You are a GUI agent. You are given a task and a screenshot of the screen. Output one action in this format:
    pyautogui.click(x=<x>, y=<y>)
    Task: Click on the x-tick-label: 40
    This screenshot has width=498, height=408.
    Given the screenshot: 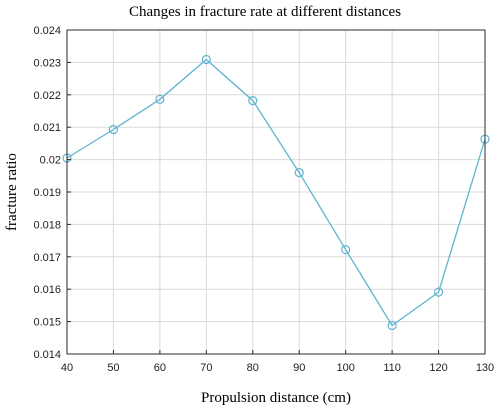 What is the action you would take?
    pyautogui.click(x=67, y=368)
    